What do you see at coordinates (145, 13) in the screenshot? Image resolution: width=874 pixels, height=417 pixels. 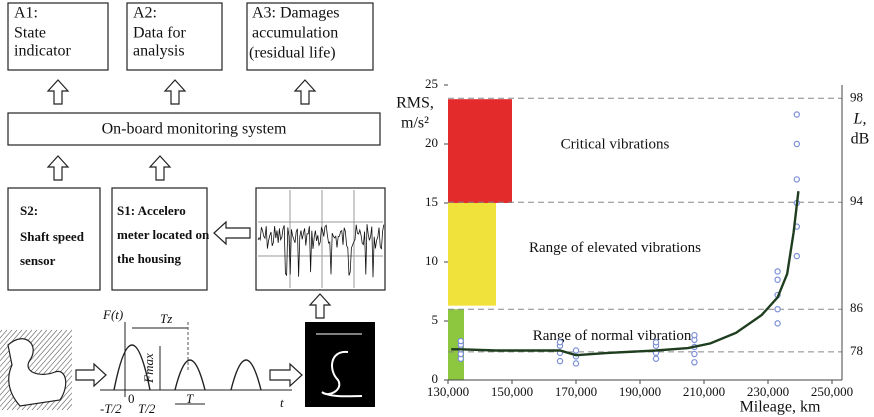 I see `a2-code: A2:` at bounding box center [145, 13].